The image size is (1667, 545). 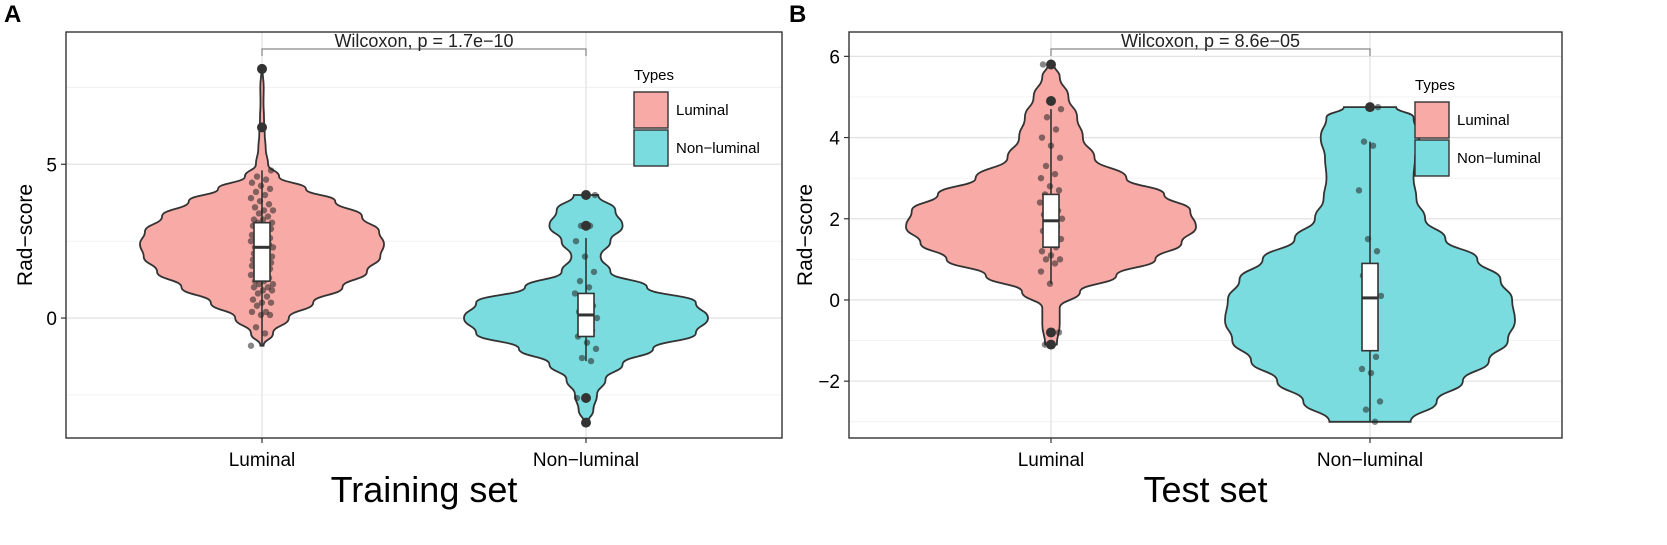 What do you see at coordinates (1432, 158) in the screenshot?
I see `legend-key-nonluminal-b` at bounding box center [1432, 158].